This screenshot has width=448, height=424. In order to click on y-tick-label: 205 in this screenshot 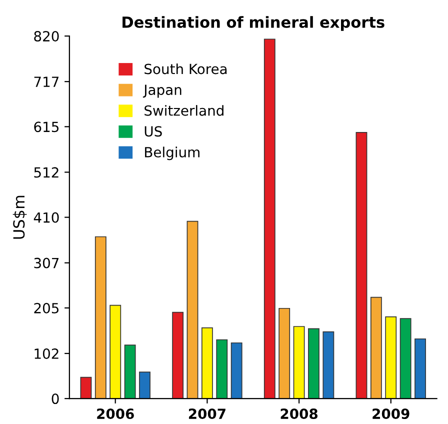, I will do `click(46, 308)`.